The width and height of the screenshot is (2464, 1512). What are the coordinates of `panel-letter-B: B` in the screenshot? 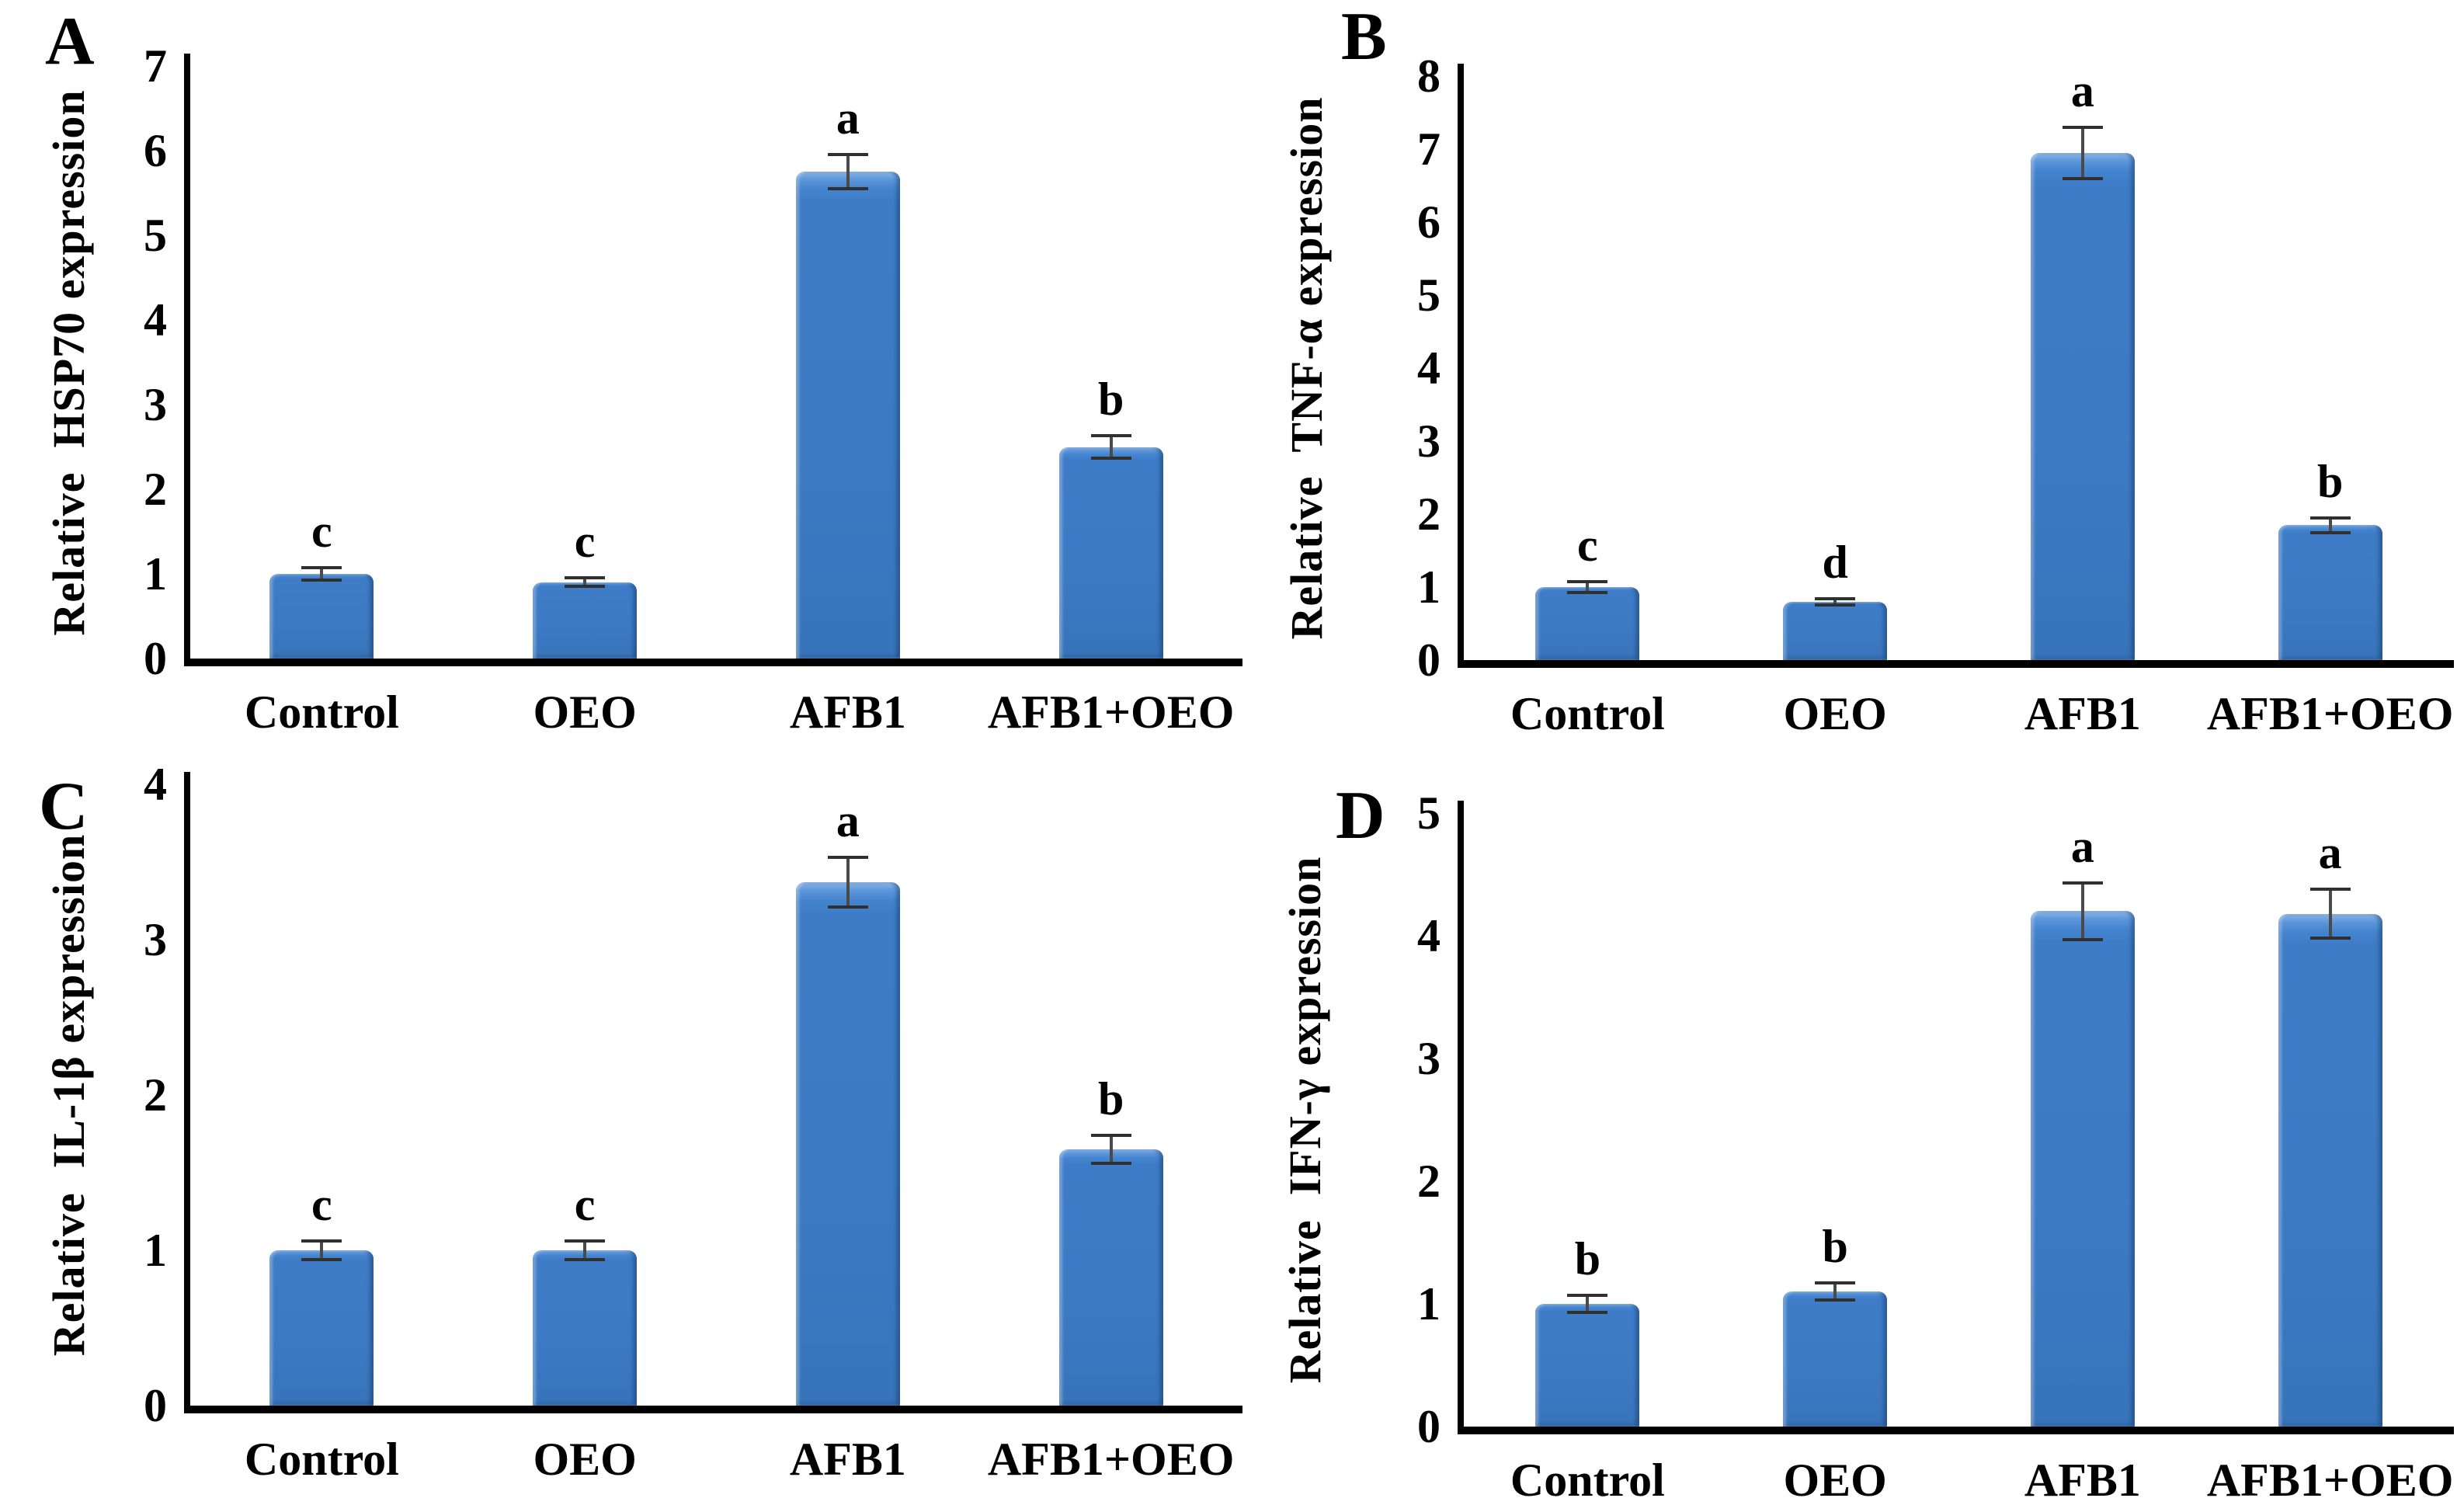 It's located at (1364, 37).